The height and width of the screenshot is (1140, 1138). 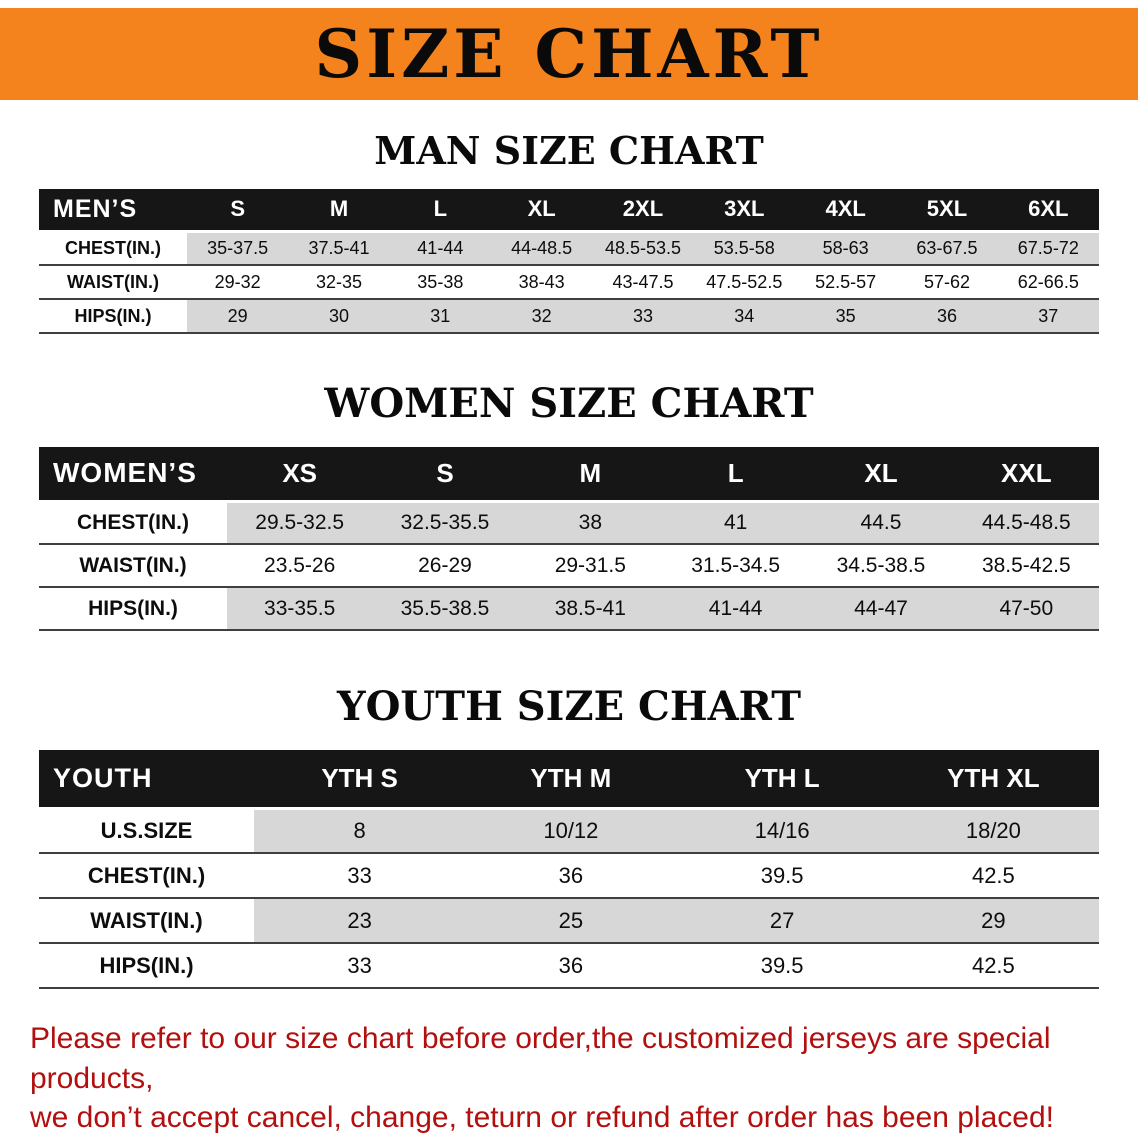 What do you see at coordinates (590, 523) in the screenshot?
I see `size-value-cell: 38` at bounding box center [590, 523].